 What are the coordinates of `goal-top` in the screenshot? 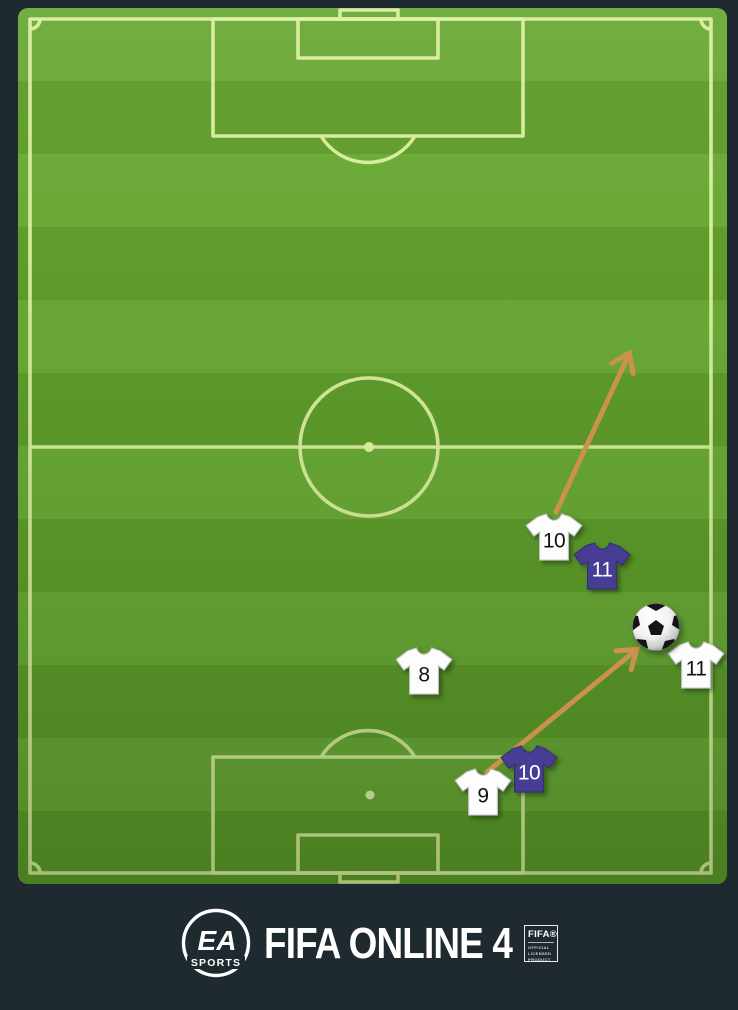 It's located at (369, 14).